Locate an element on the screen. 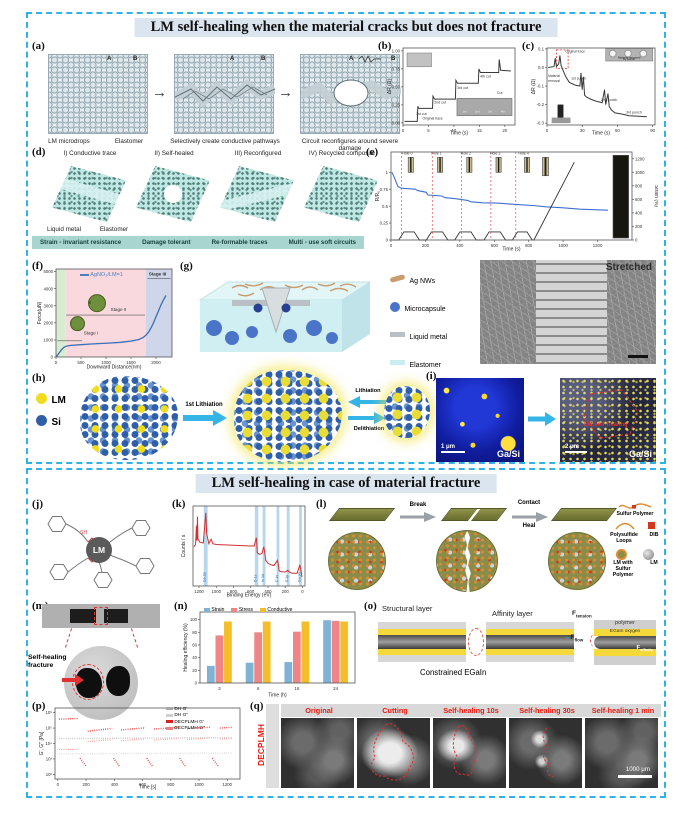 This screenshot has height=818, width=692. q-header-1min: Self-healing 1 min is located at coordinates (623, 710).